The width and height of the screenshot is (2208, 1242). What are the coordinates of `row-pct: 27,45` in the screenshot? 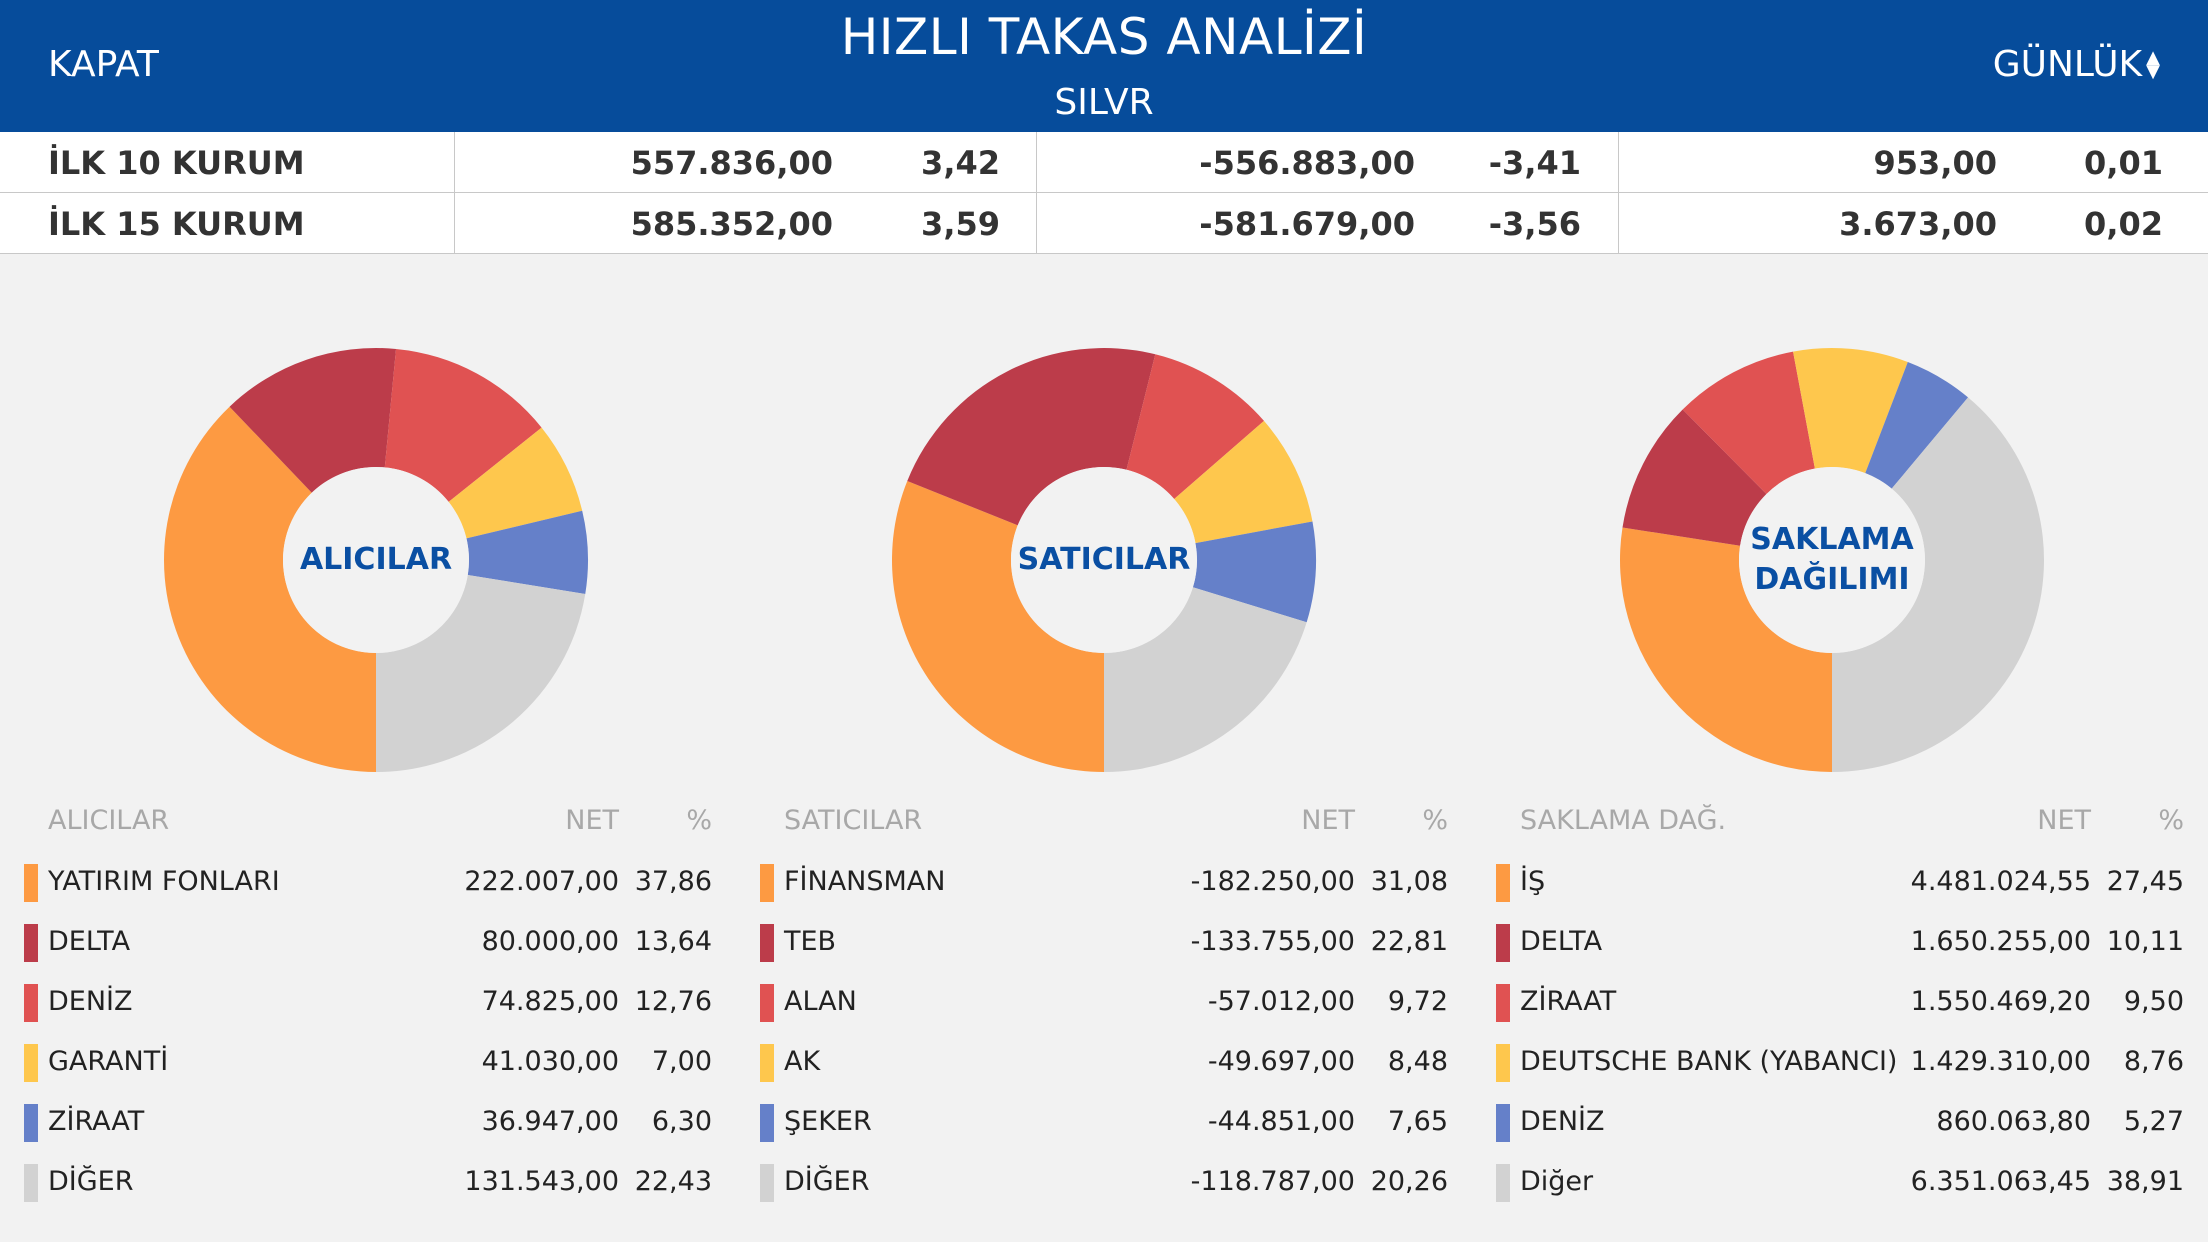 It's located at (2145, 881).